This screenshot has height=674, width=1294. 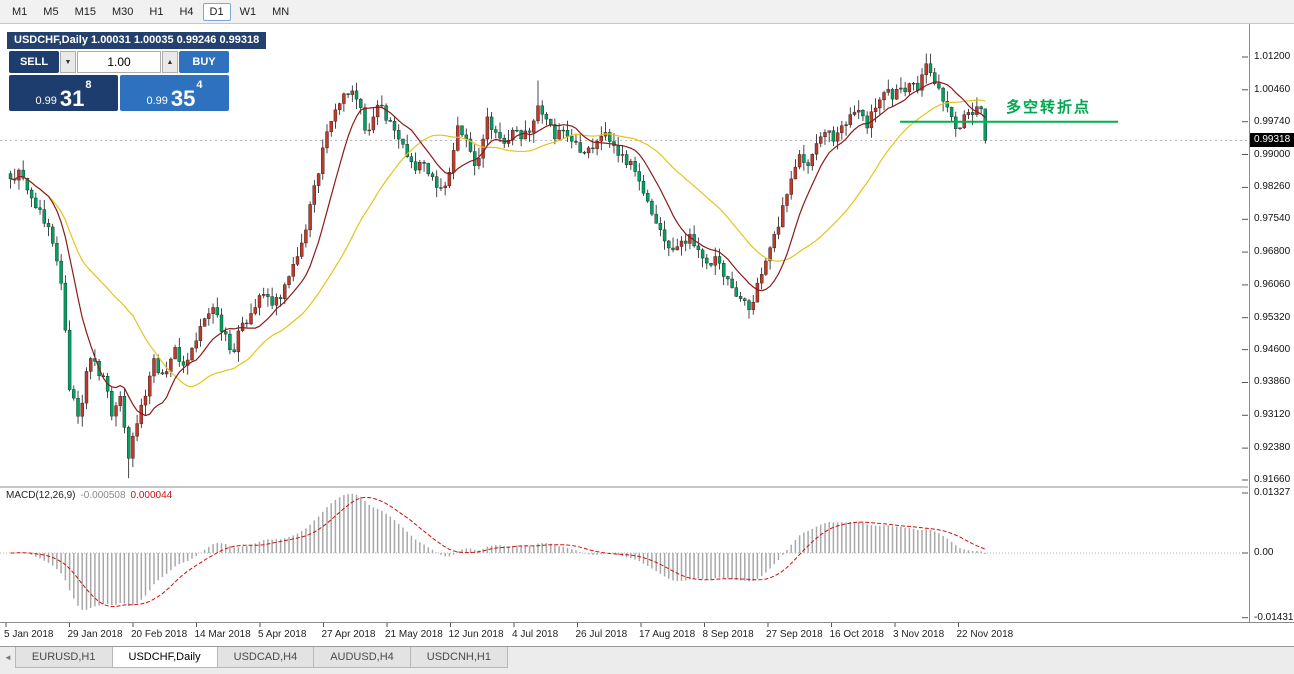 I want to click on timeframe-button-d1: D1, so click(x=216, y=11).